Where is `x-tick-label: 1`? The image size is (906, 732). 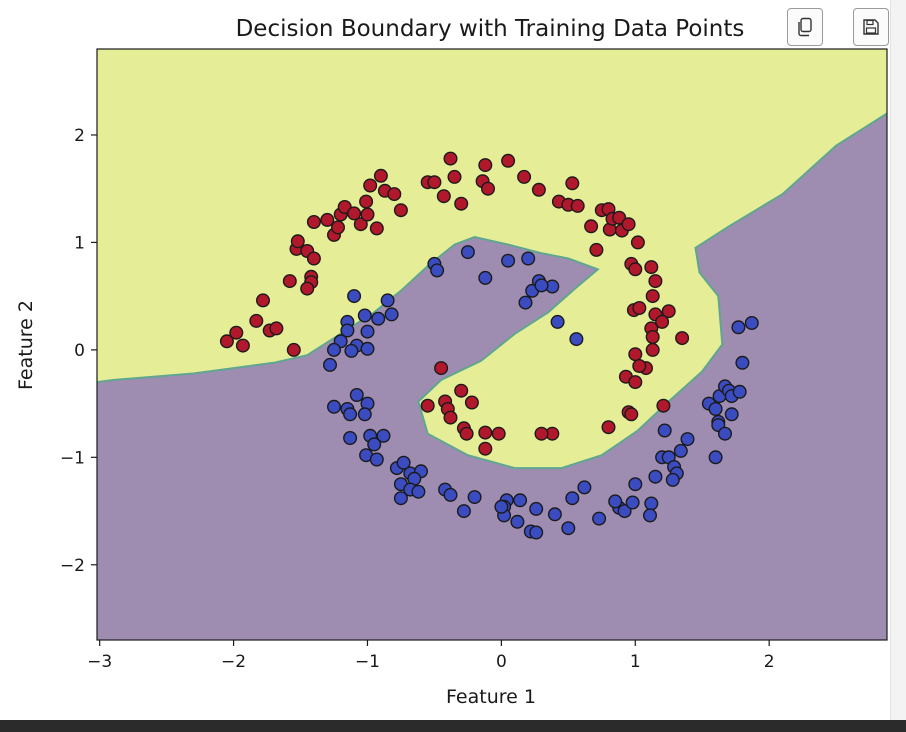
x-tick-label: 1 is located at coordinates (635, 662).